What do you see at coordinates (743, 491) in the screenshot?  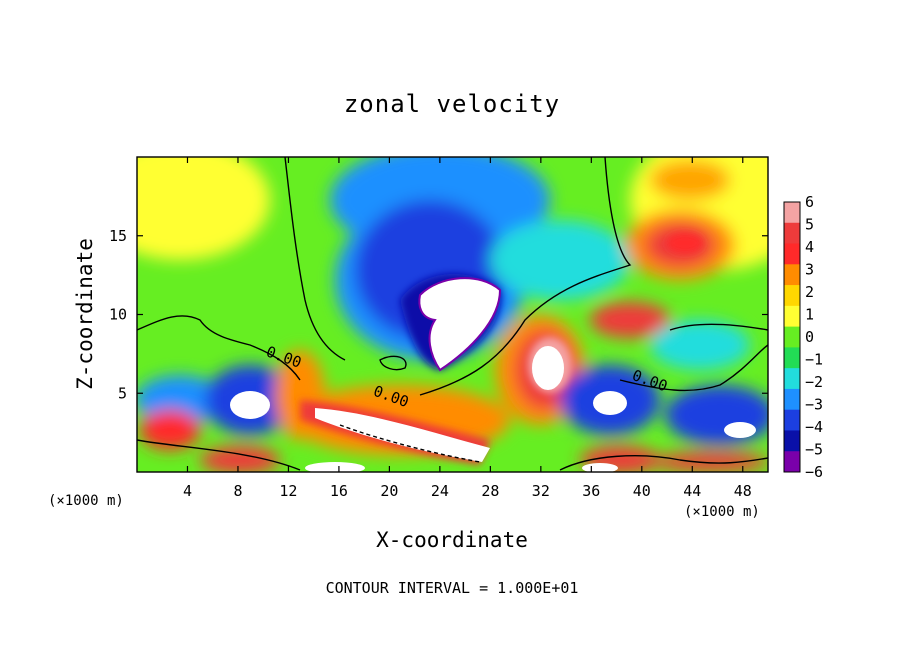 I see `x-tick-label: 48` at bounding box center [743, 491].